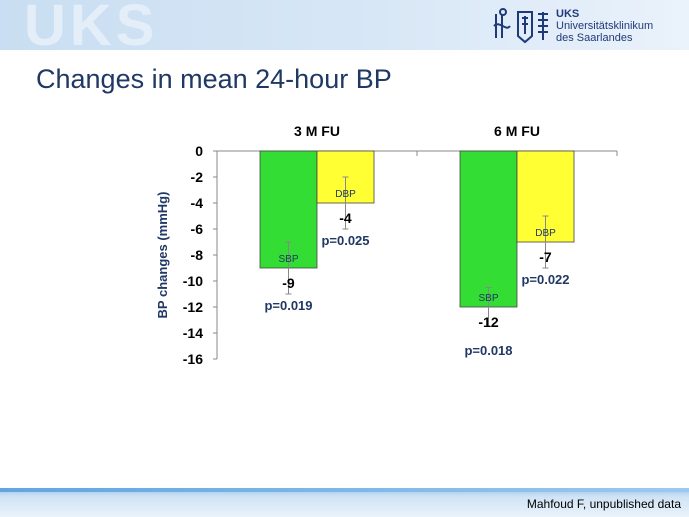 Image resolution: width=689 pixels, height=517 pixels. What do you see at coordinates (520, 26) in the screenshot?
I see `university-crest-icon` at bounding box center [520, 26].